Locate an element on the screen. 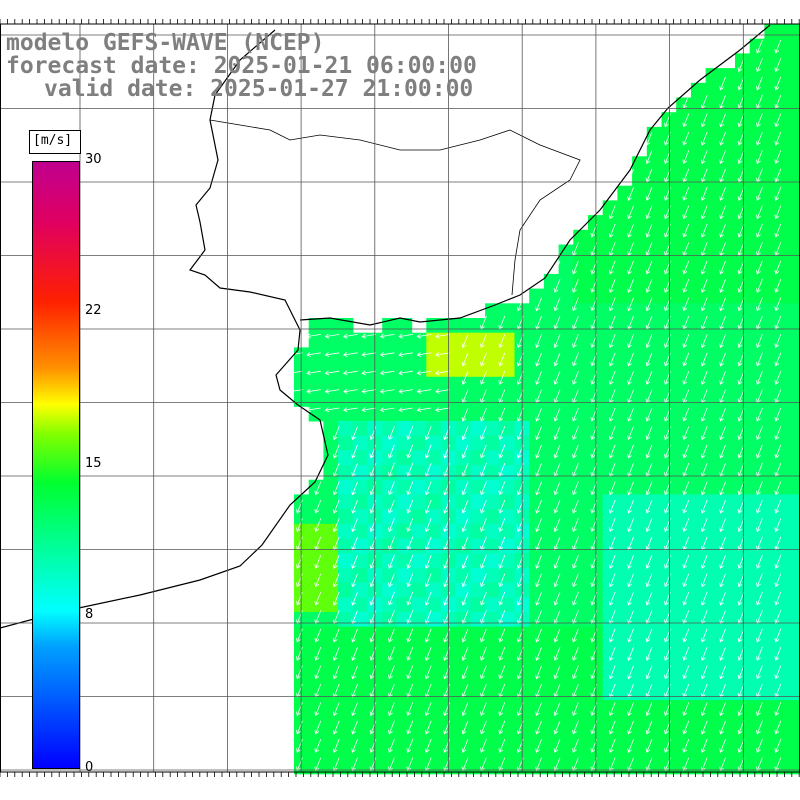 The image size is (800, 800). colorbar-unit-box is located at coordinates (55, 142).